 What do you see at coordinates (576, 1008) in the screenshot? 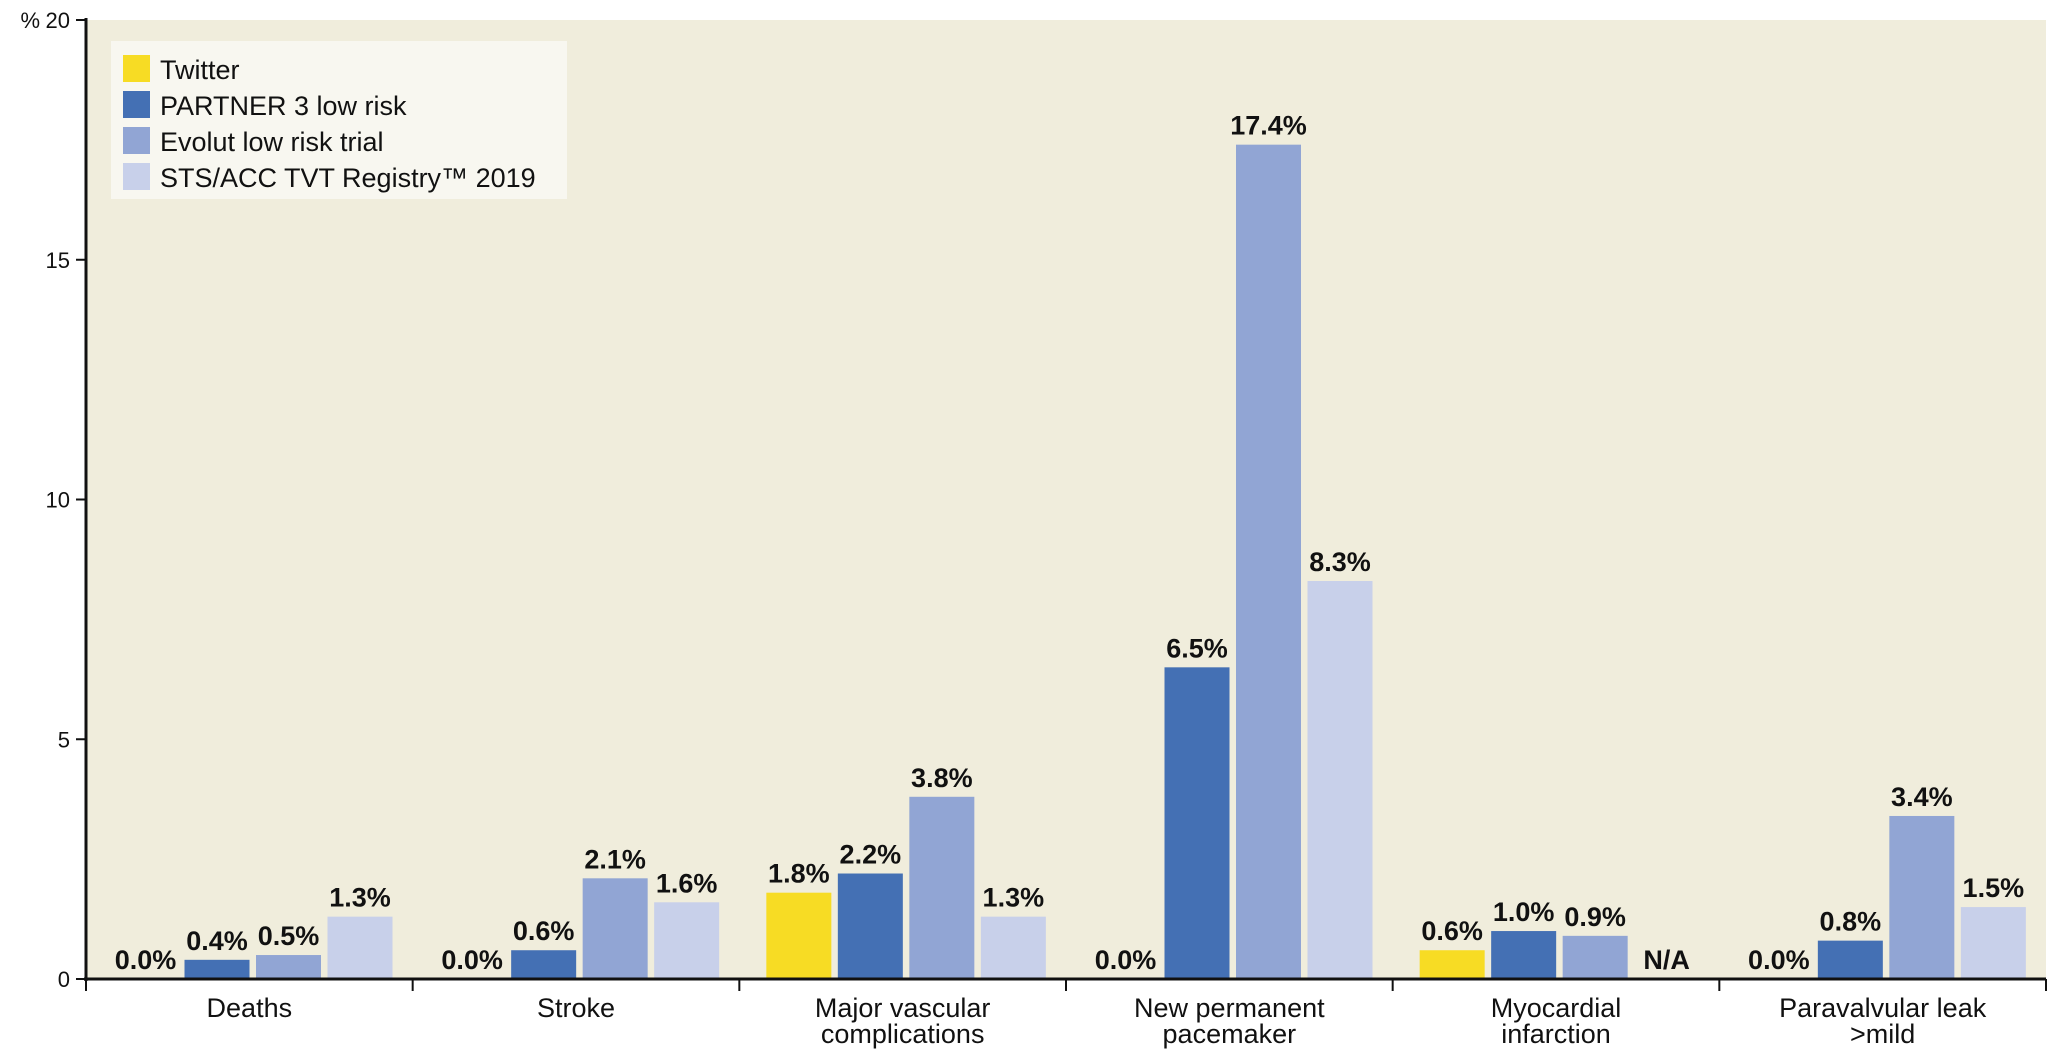
I see `x-tick-label: Stroke` at bounding box center [576, 1008].